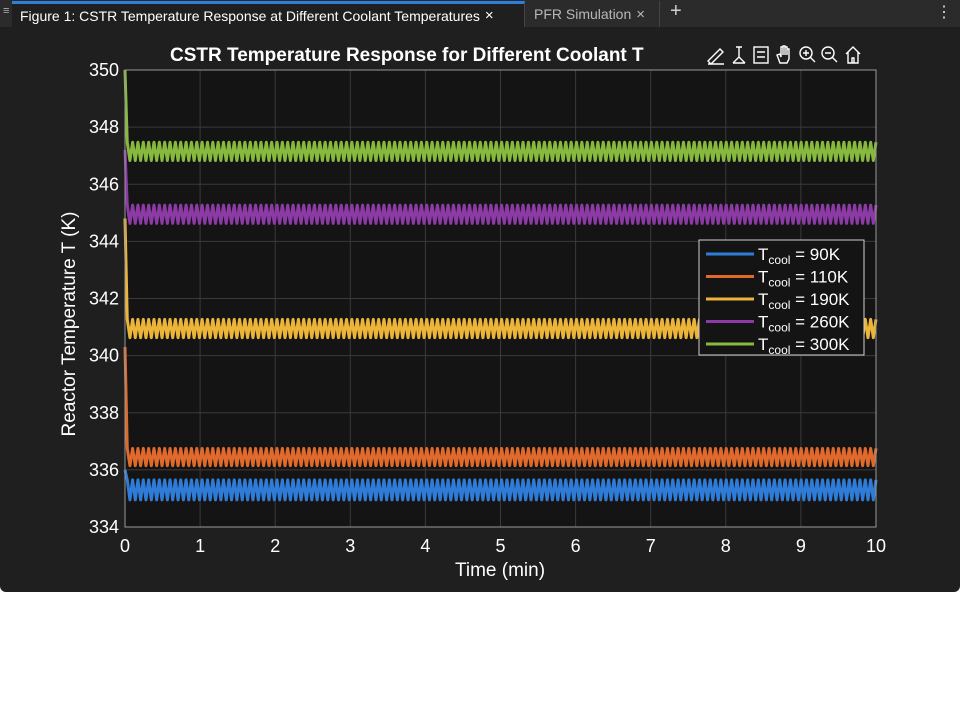 This screenshot has height=720, width=960. I want to click on y-tick-label: 338, so click(104, 413).